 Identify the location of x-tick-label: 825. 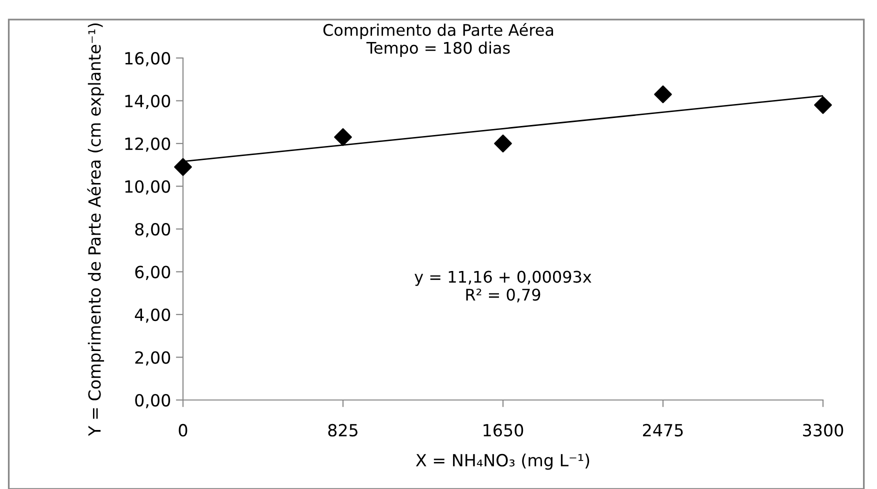
(343, 430).